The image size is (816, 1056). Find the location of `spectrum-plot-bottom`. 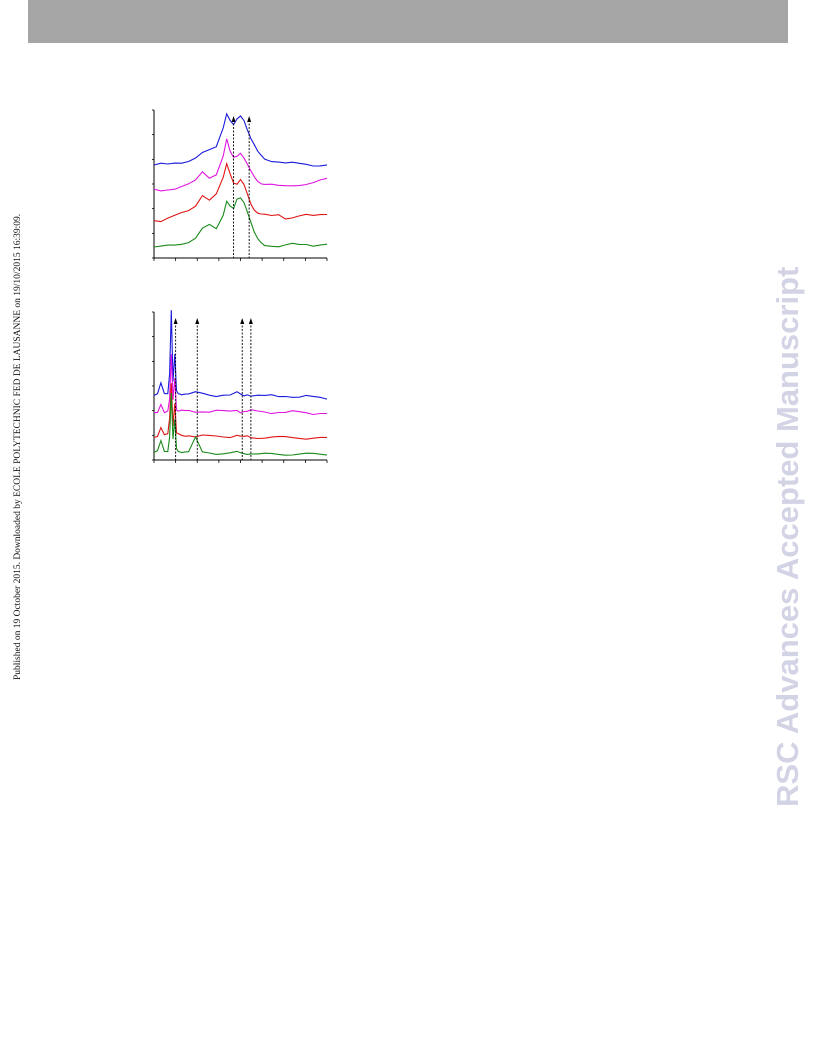

spectrum-plot-bottom is located at coordinates (240, 386).